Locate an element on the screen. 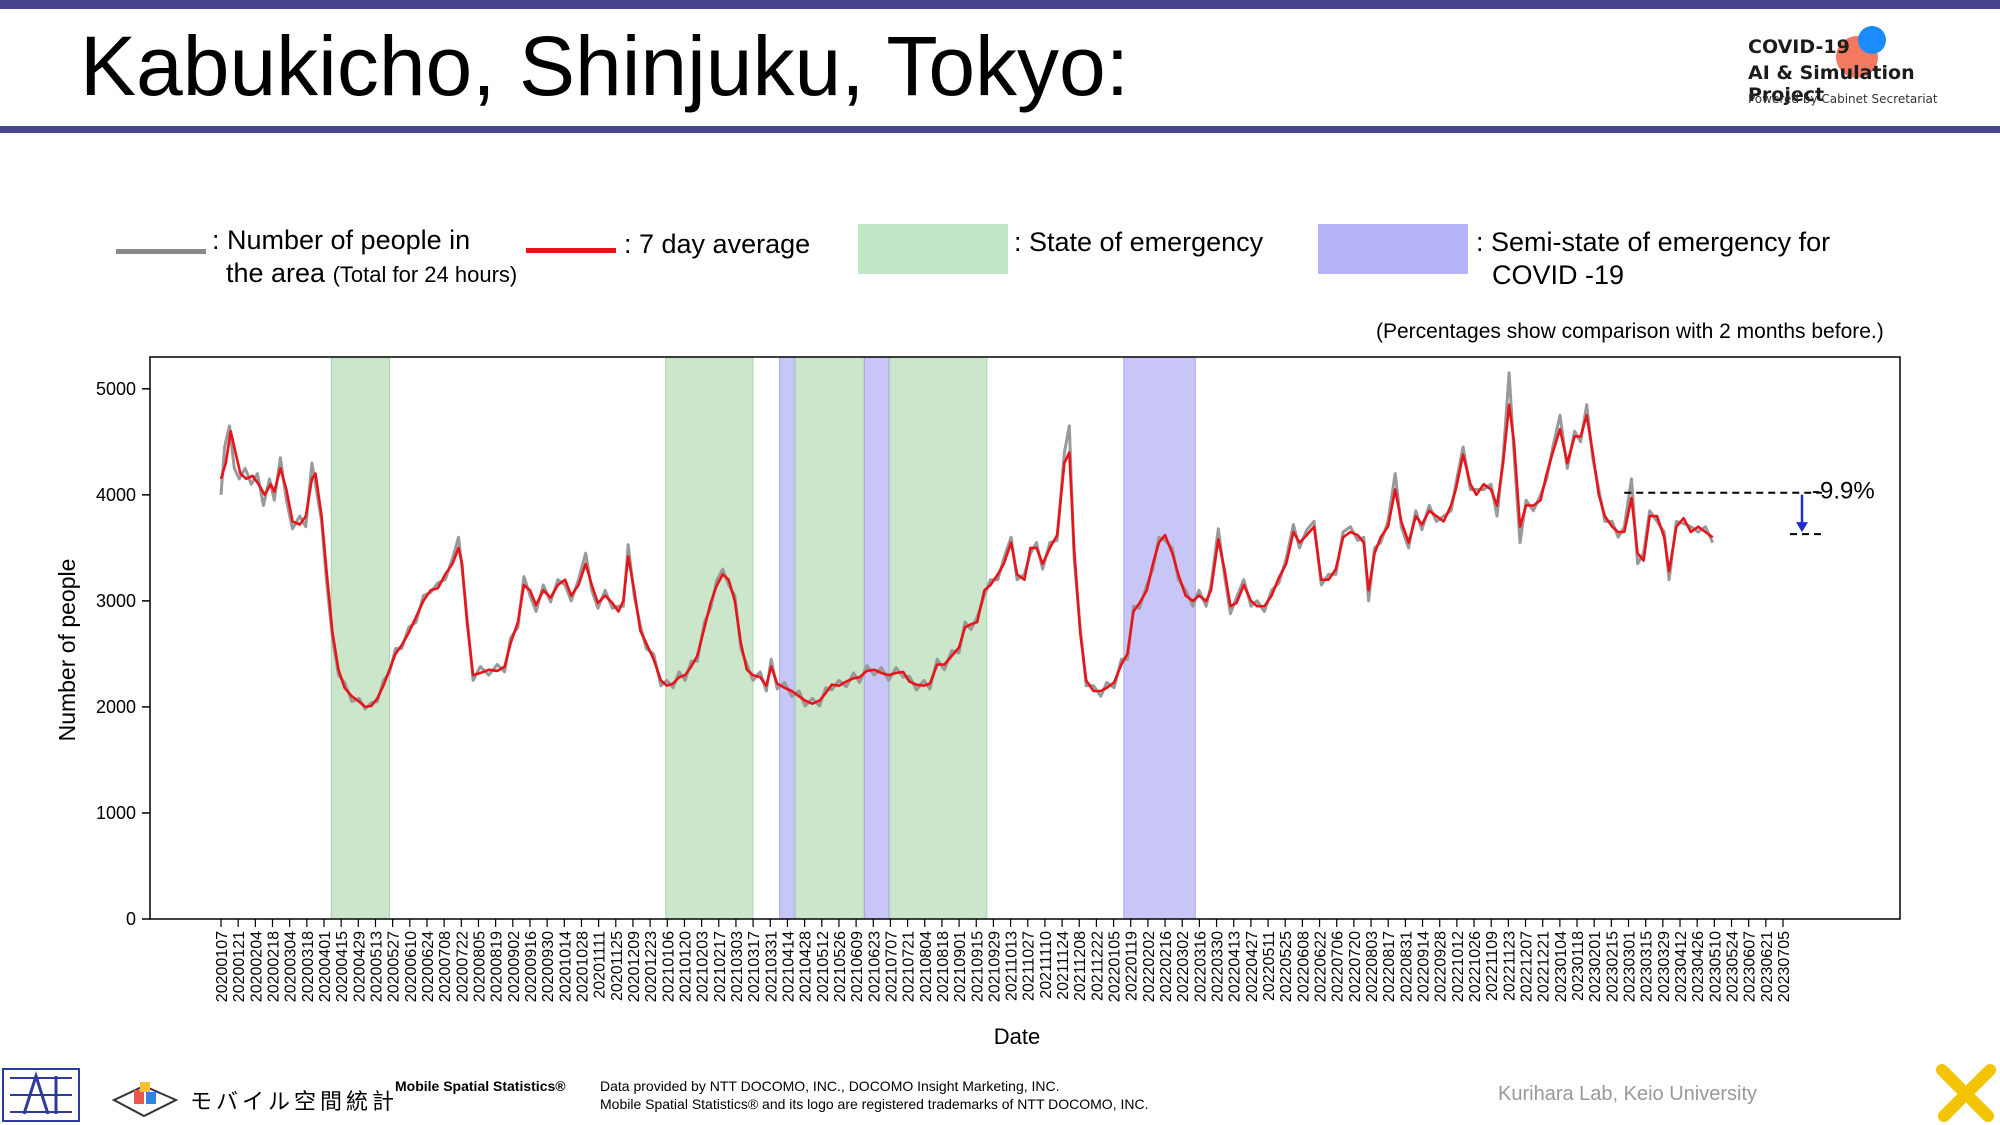 The height and width of the screenshot is (1125, 2000). x-tick-label: 20211013 is located at coordinates (1012, 966).